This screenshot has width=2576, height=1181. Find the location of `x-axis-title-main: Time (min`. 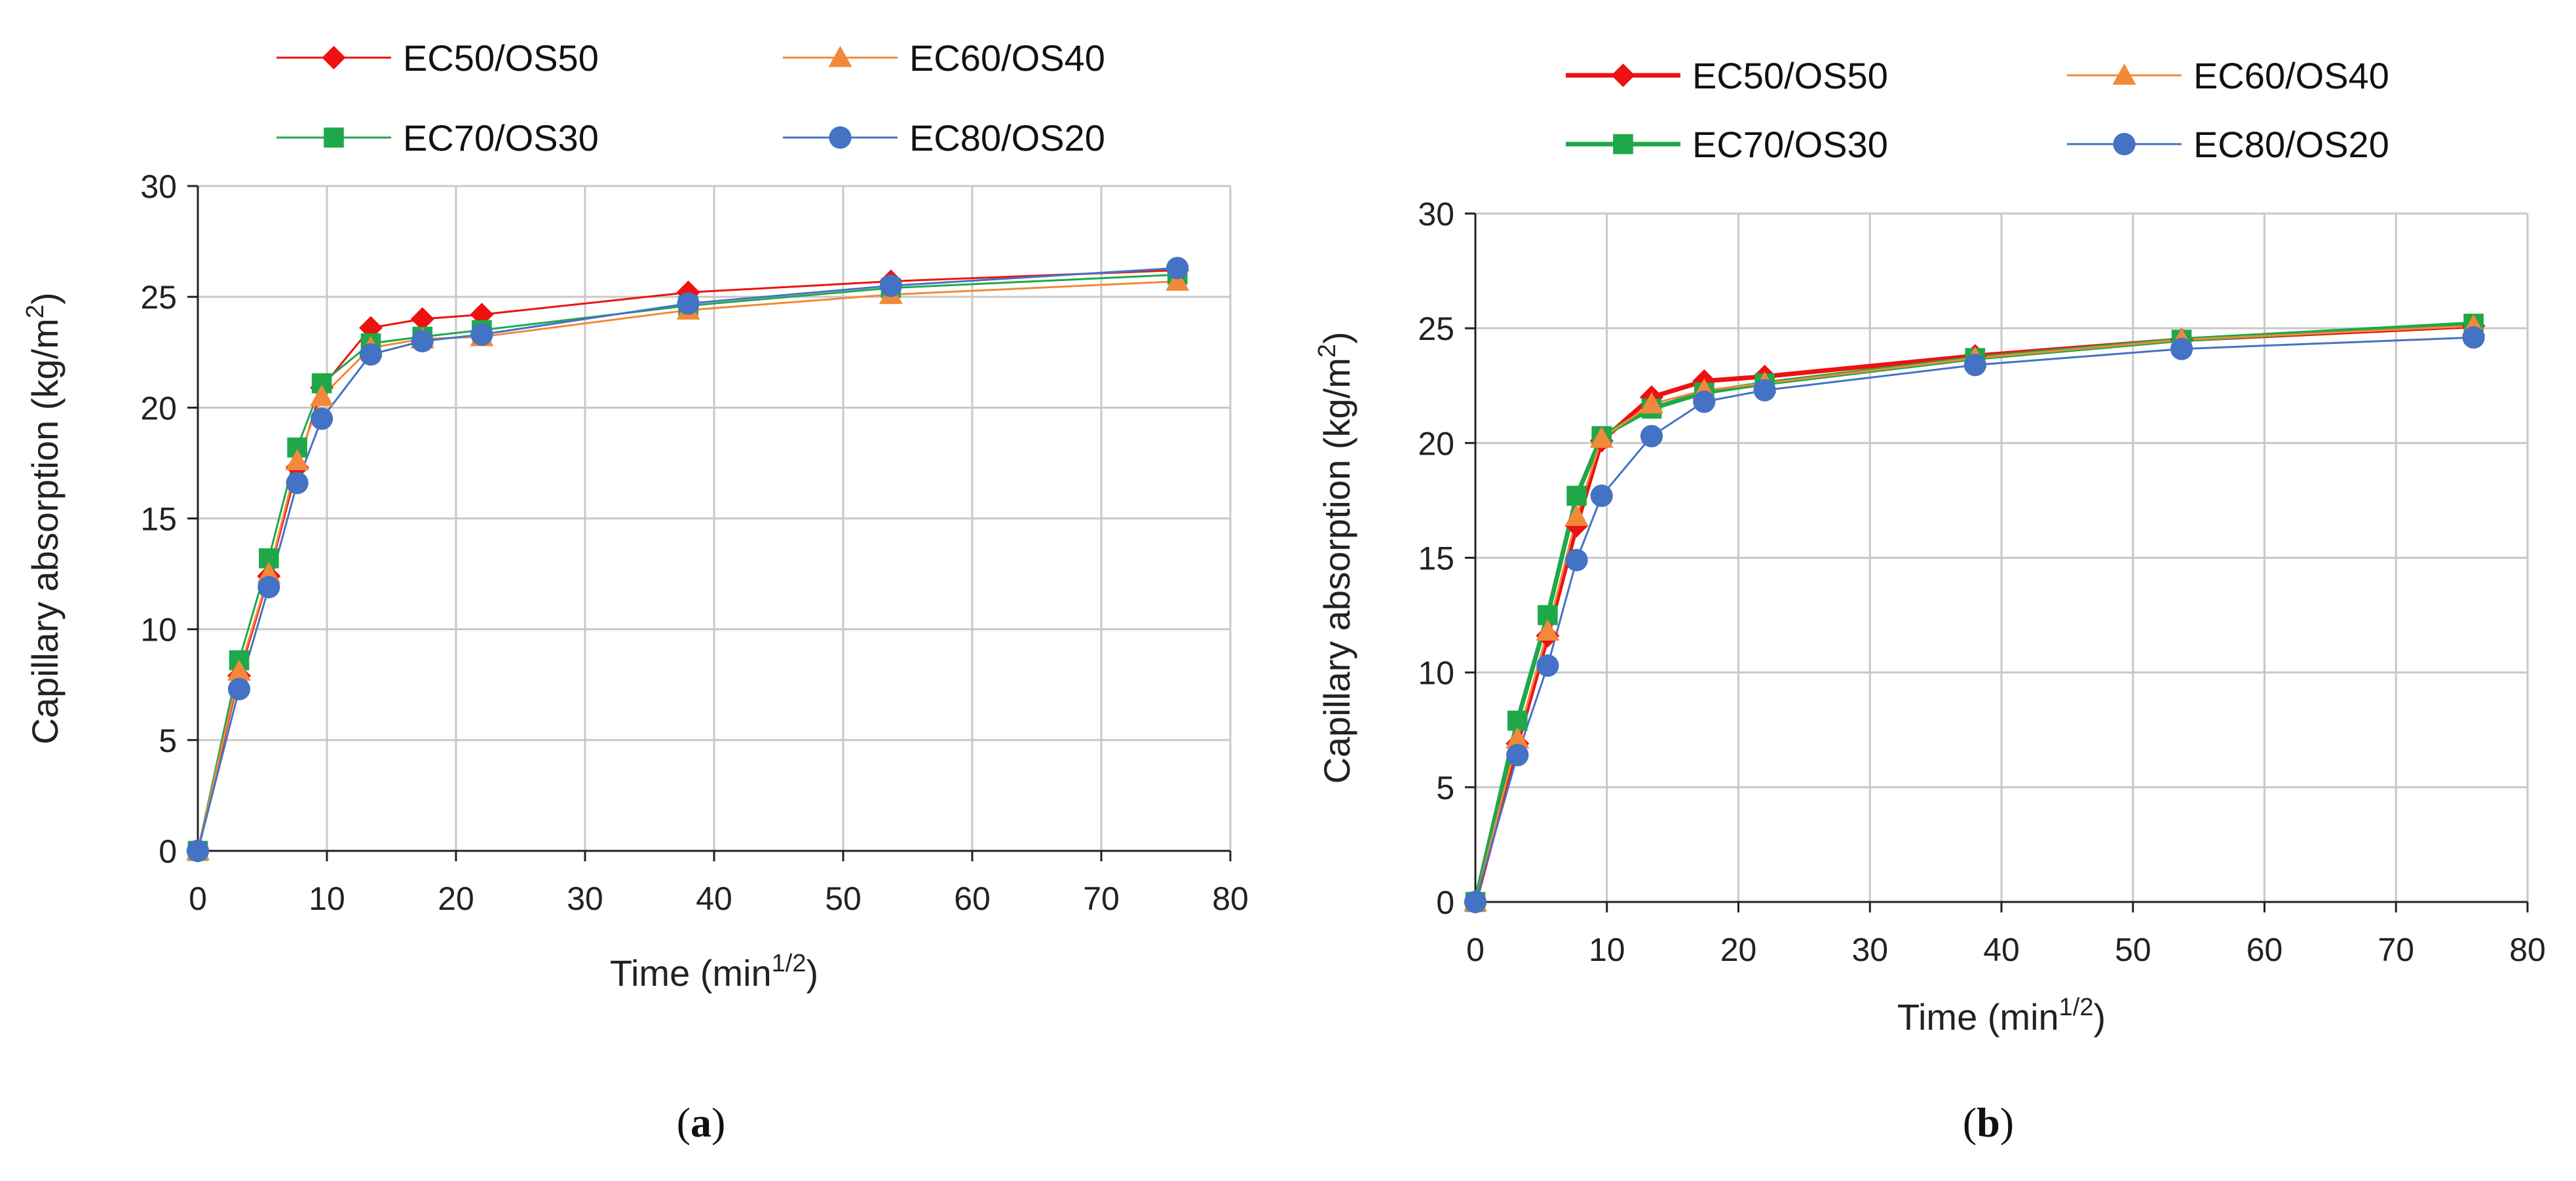

x-axis-title-main: Time (min is located at coordinates (691, 973).